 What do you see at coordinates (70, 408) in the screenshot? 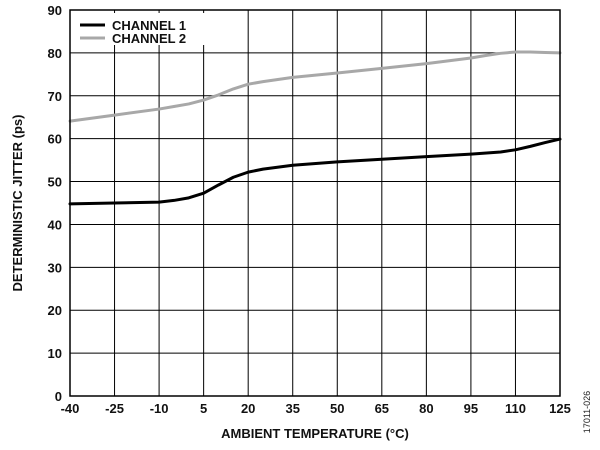
I see `x-tick-label: -40` at bounding box center [70, 408].